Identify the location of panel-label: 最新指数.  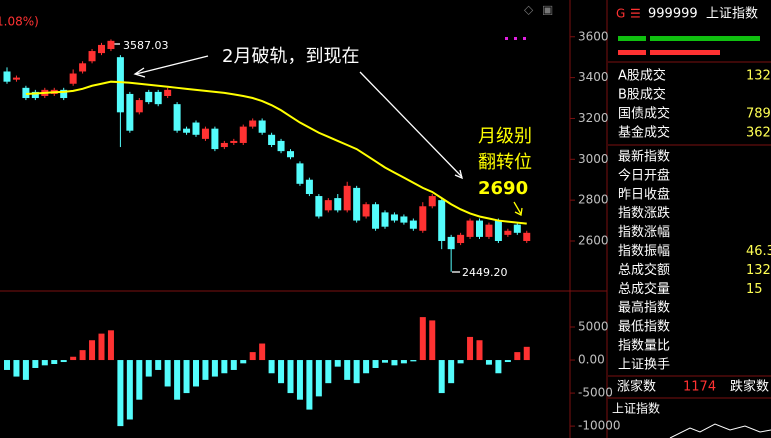
(644, 157).